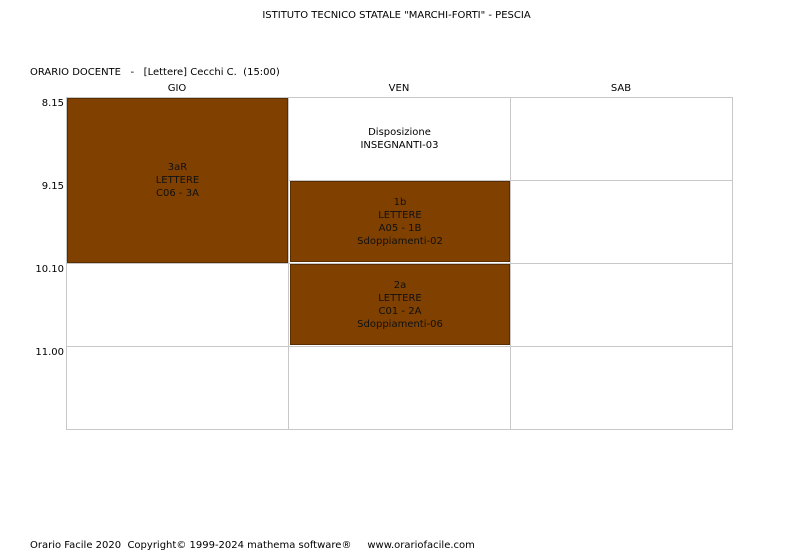  I want to click on group-label: Sdoppiamenti-06, so click(400, 324).